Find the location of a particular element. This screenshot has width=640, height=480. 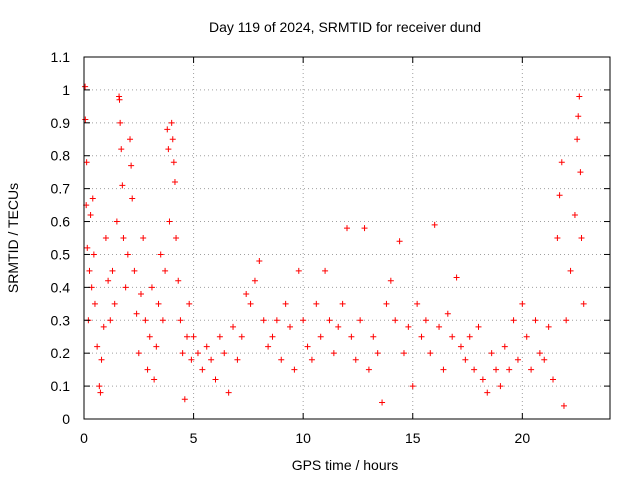

y-tick-label: 0 is located at coordinates (66, 419).